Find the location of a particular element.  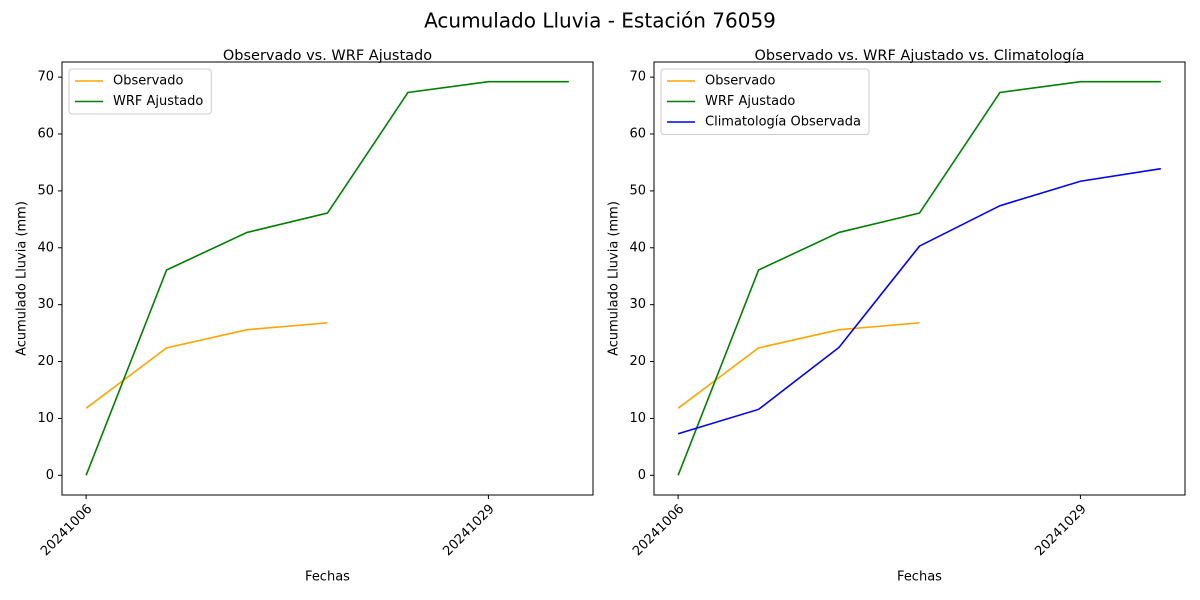

subplot-title: Observado vs. WRF Ajustado is located at coordinates (327, 56).